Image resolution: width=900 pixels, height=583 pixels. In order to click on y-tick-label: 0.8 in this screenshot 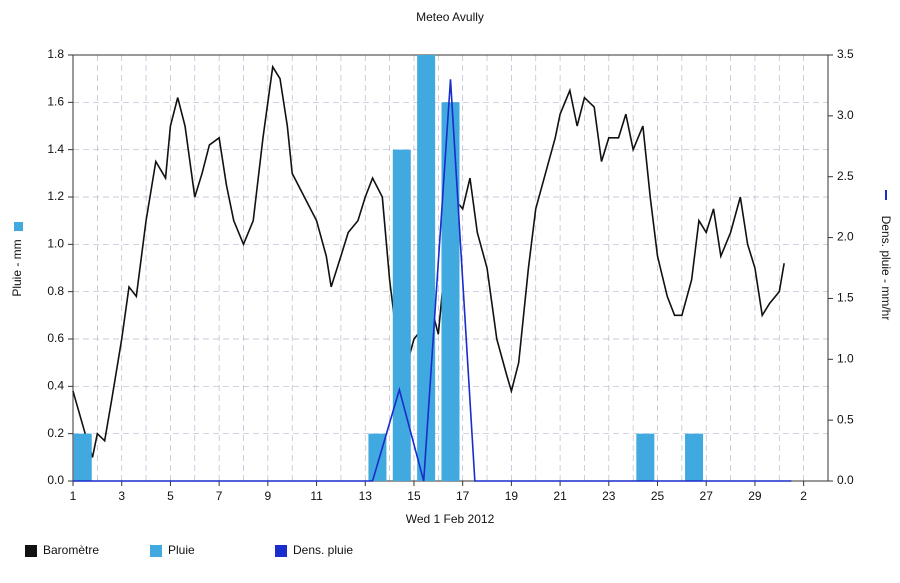, I will do `click(55, 291)`.